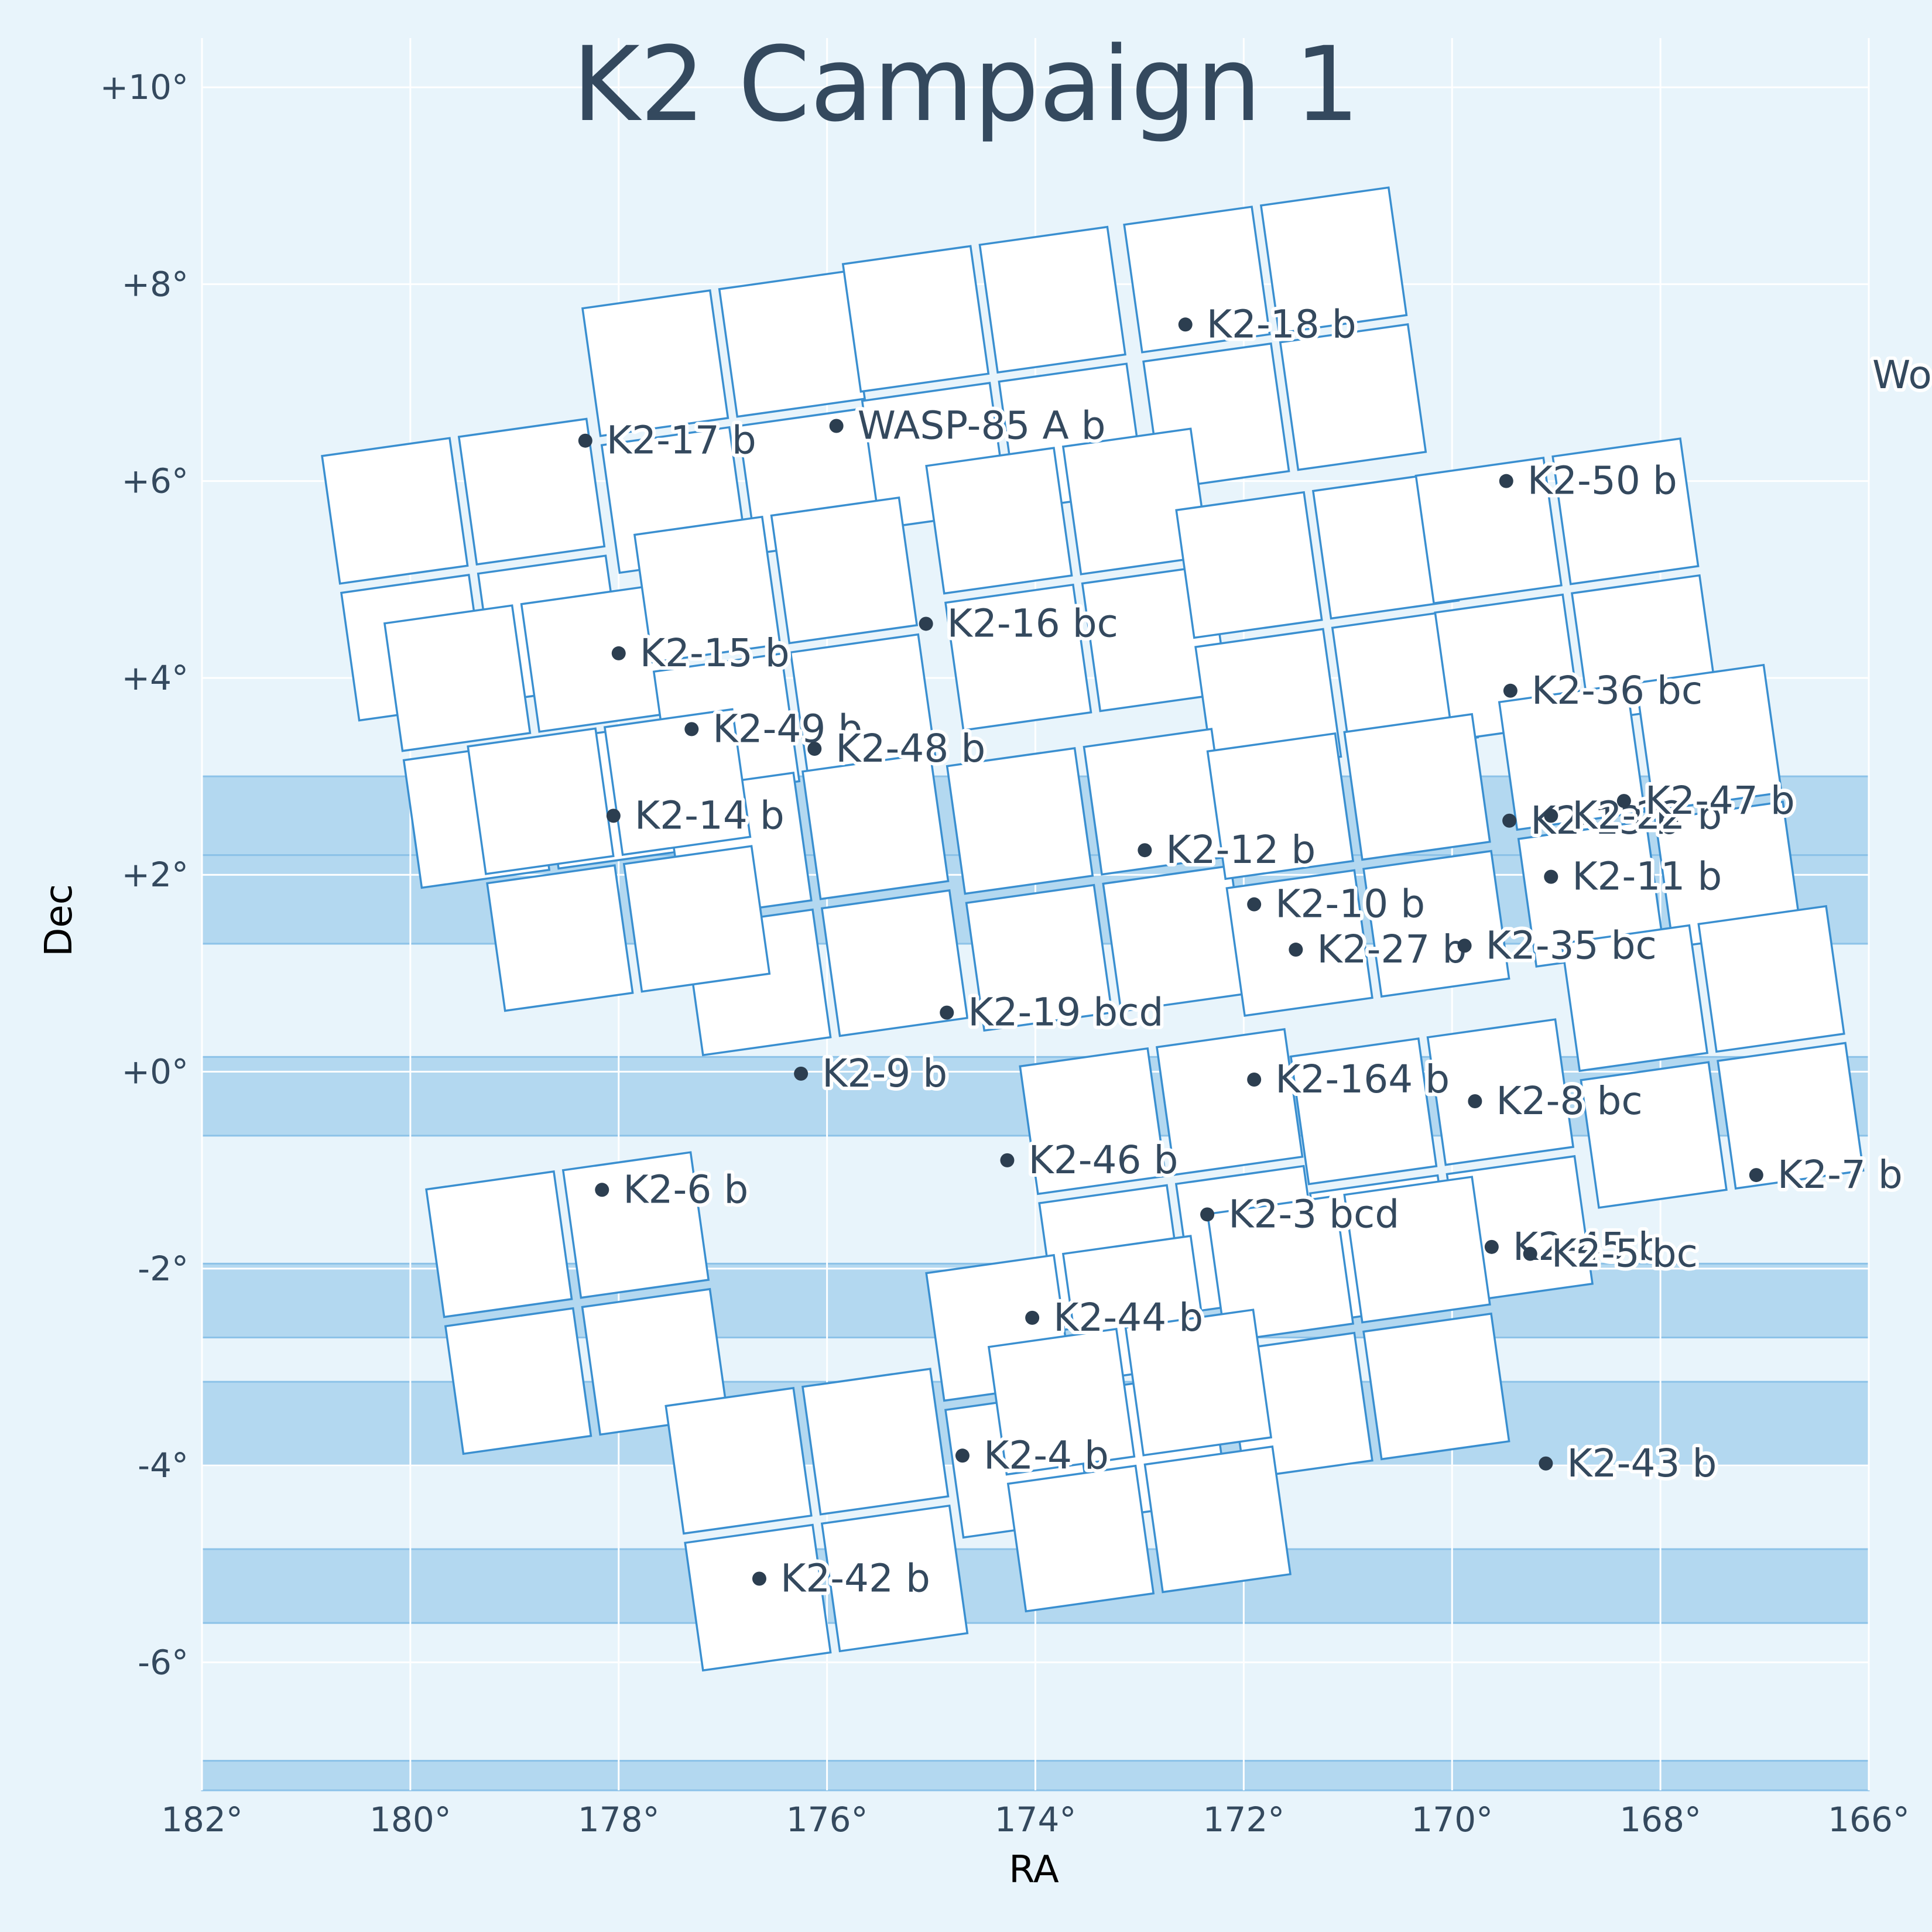 This screenshot has height=1932, width=1932. Describe the element at coordinates (787, 728) in the screenshot. I see `planet-label: K2-49 b` at that location.